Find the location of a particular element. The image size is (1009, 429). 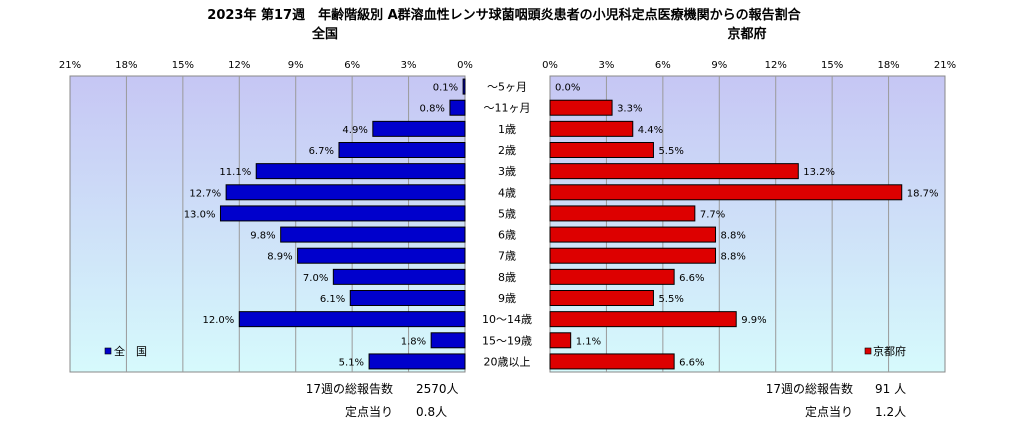

left-value-label: 12.7% is located at coordinates (205, 193).